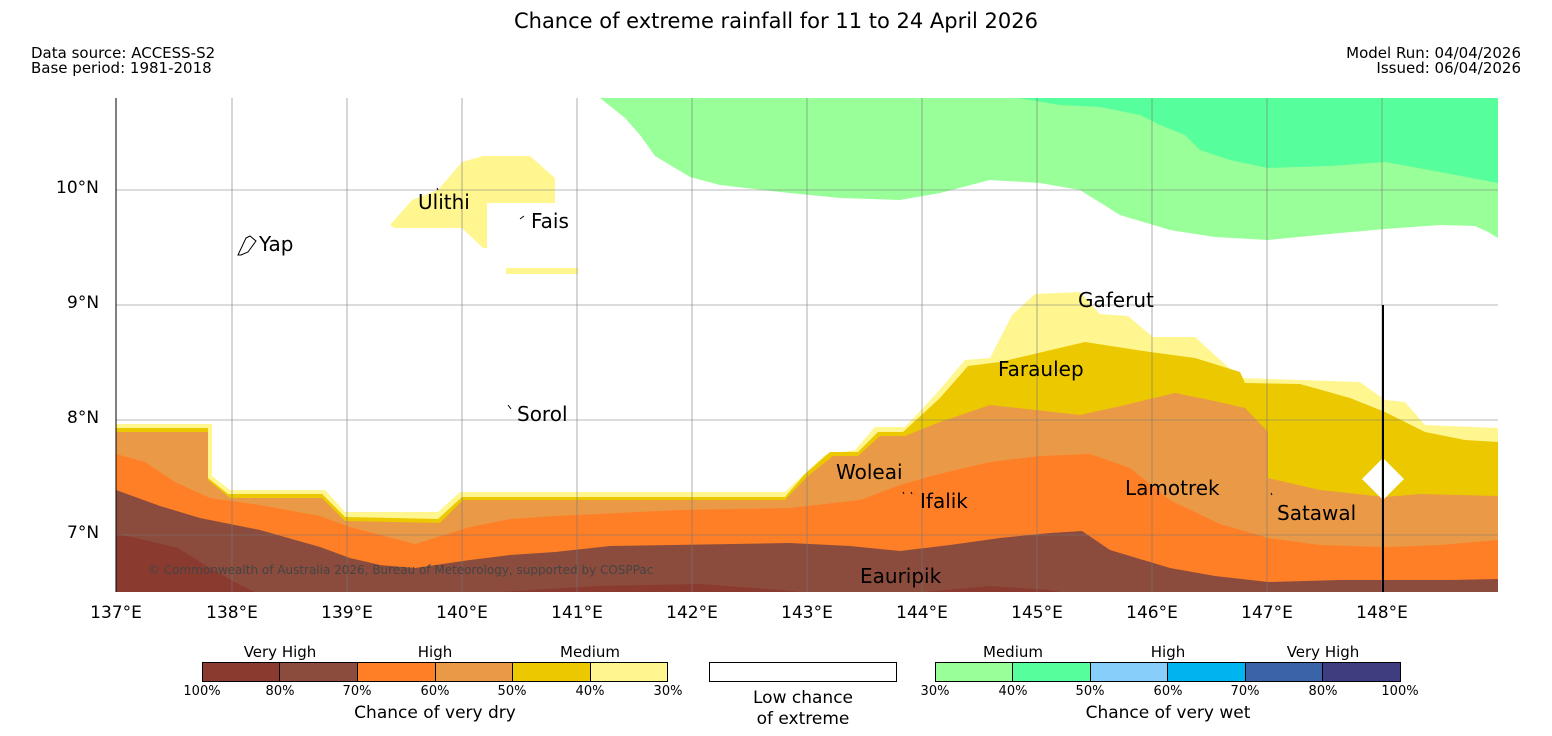 The image size is (1552, 736). I want to click on wet-tick: 70%, so click(1245, 691).